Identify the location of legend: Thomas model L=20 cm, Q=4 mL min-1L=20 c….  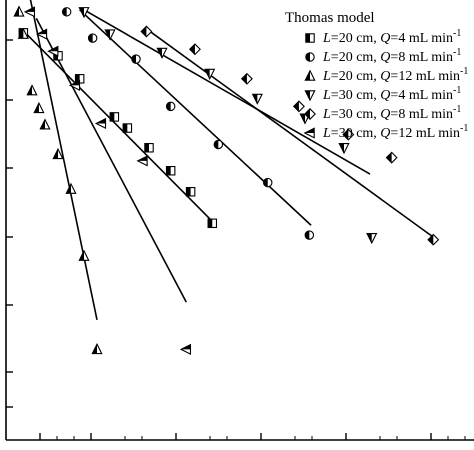
(376, 75).